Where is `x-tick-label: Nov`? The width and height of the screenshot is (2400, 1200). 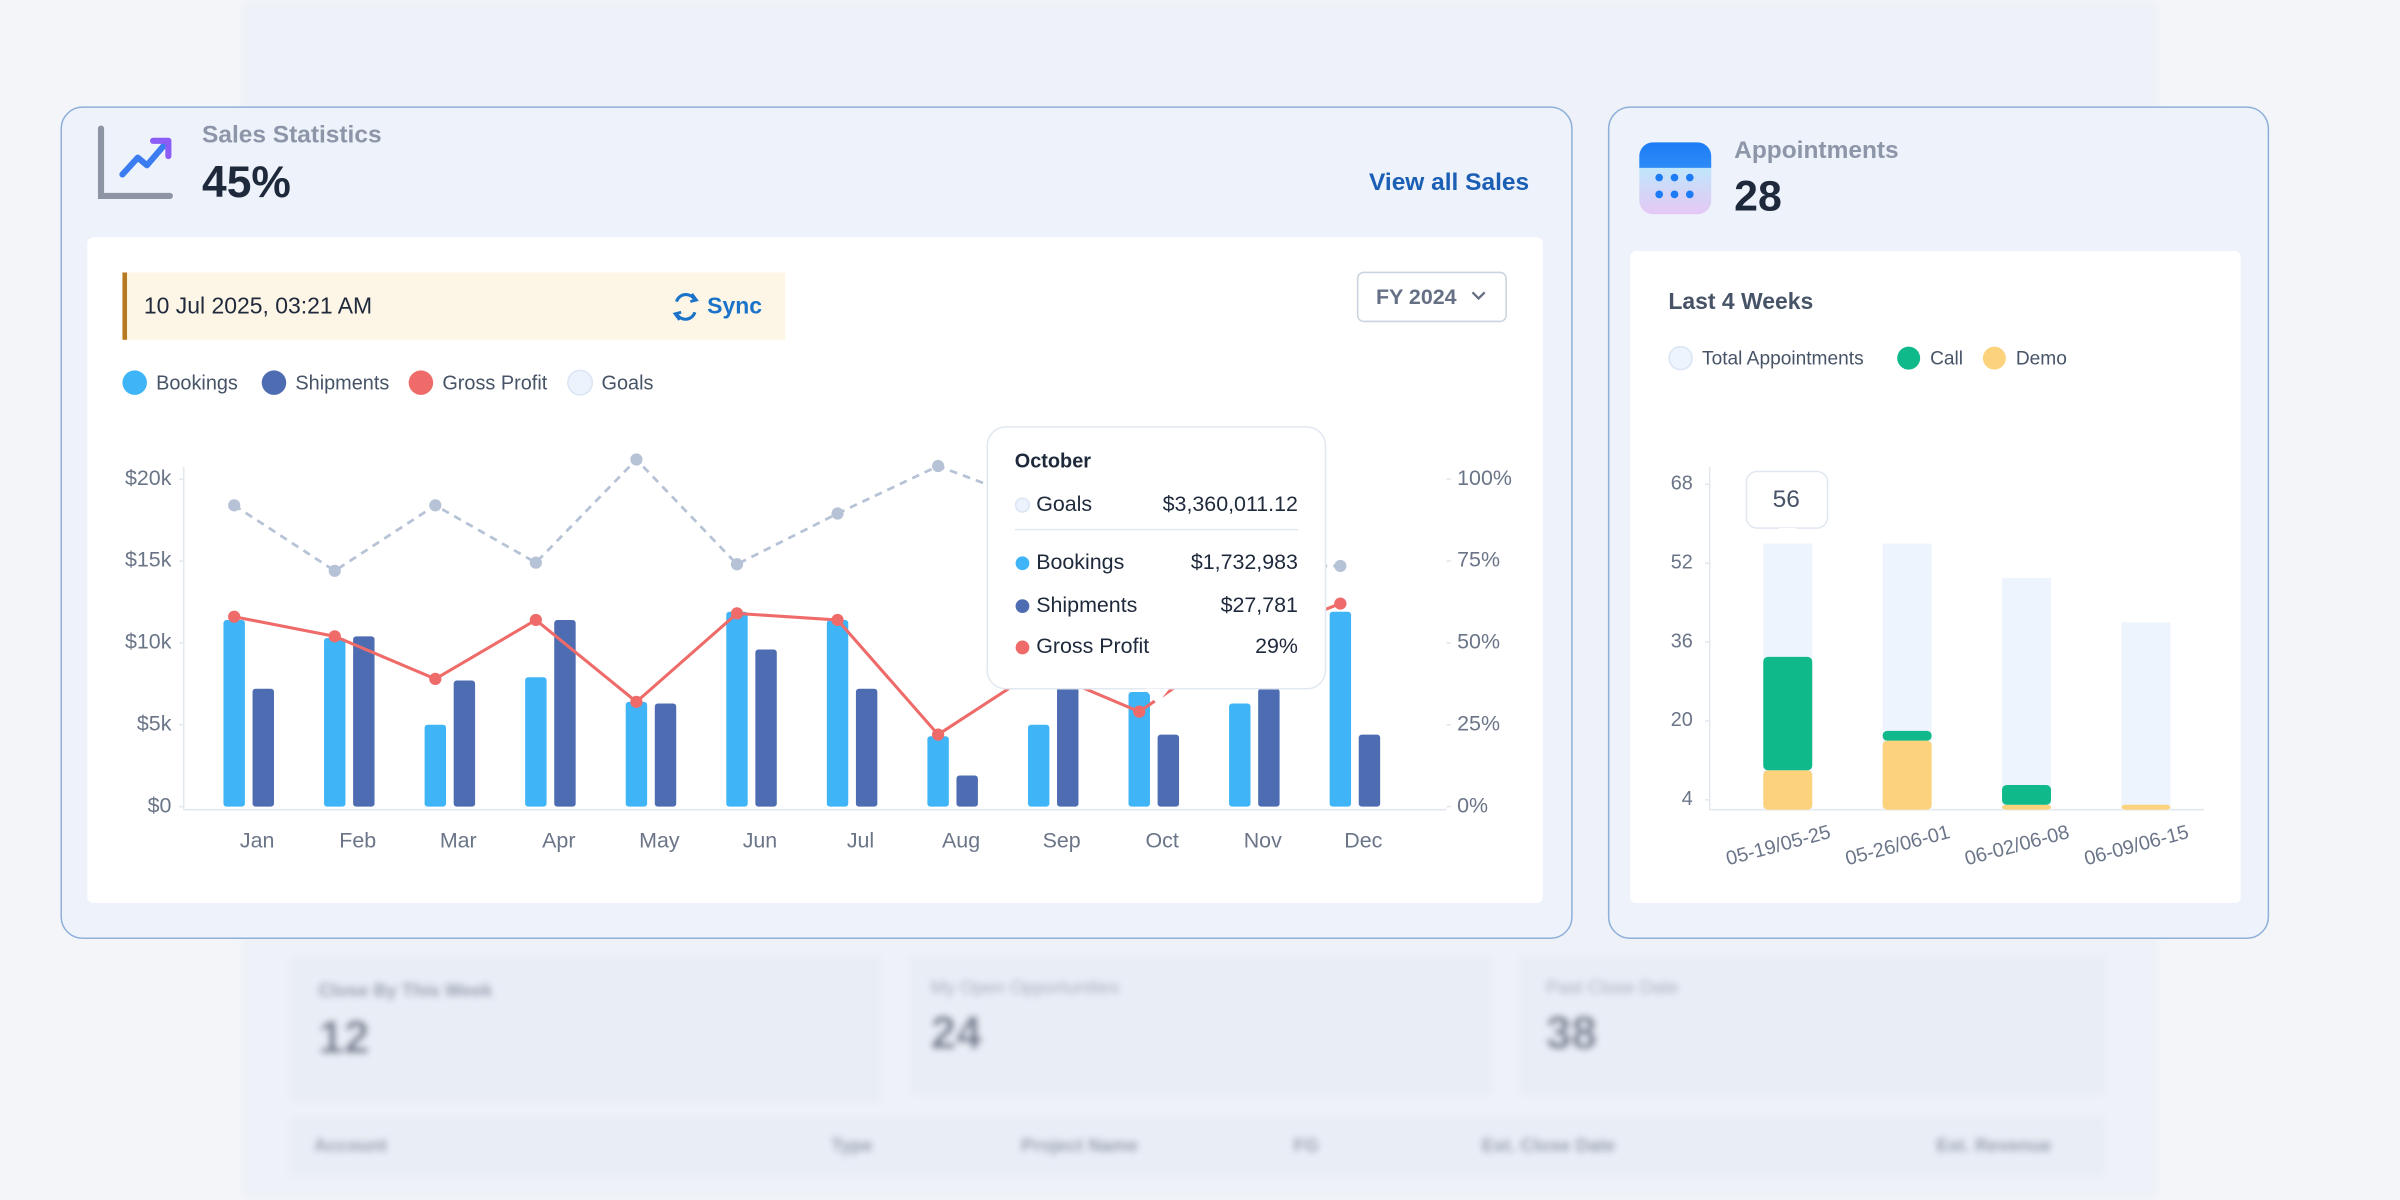 x-tick-label: Nov is located at coordinates (1263, 840).